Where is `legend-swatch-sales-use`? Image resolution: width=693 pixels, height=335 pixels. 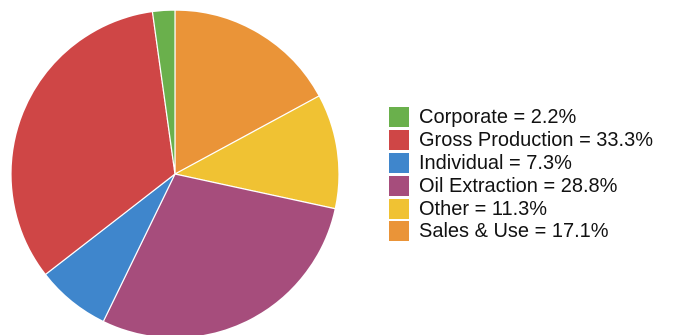
legend-swatch-sales-use is located at coordinates (399, 231).